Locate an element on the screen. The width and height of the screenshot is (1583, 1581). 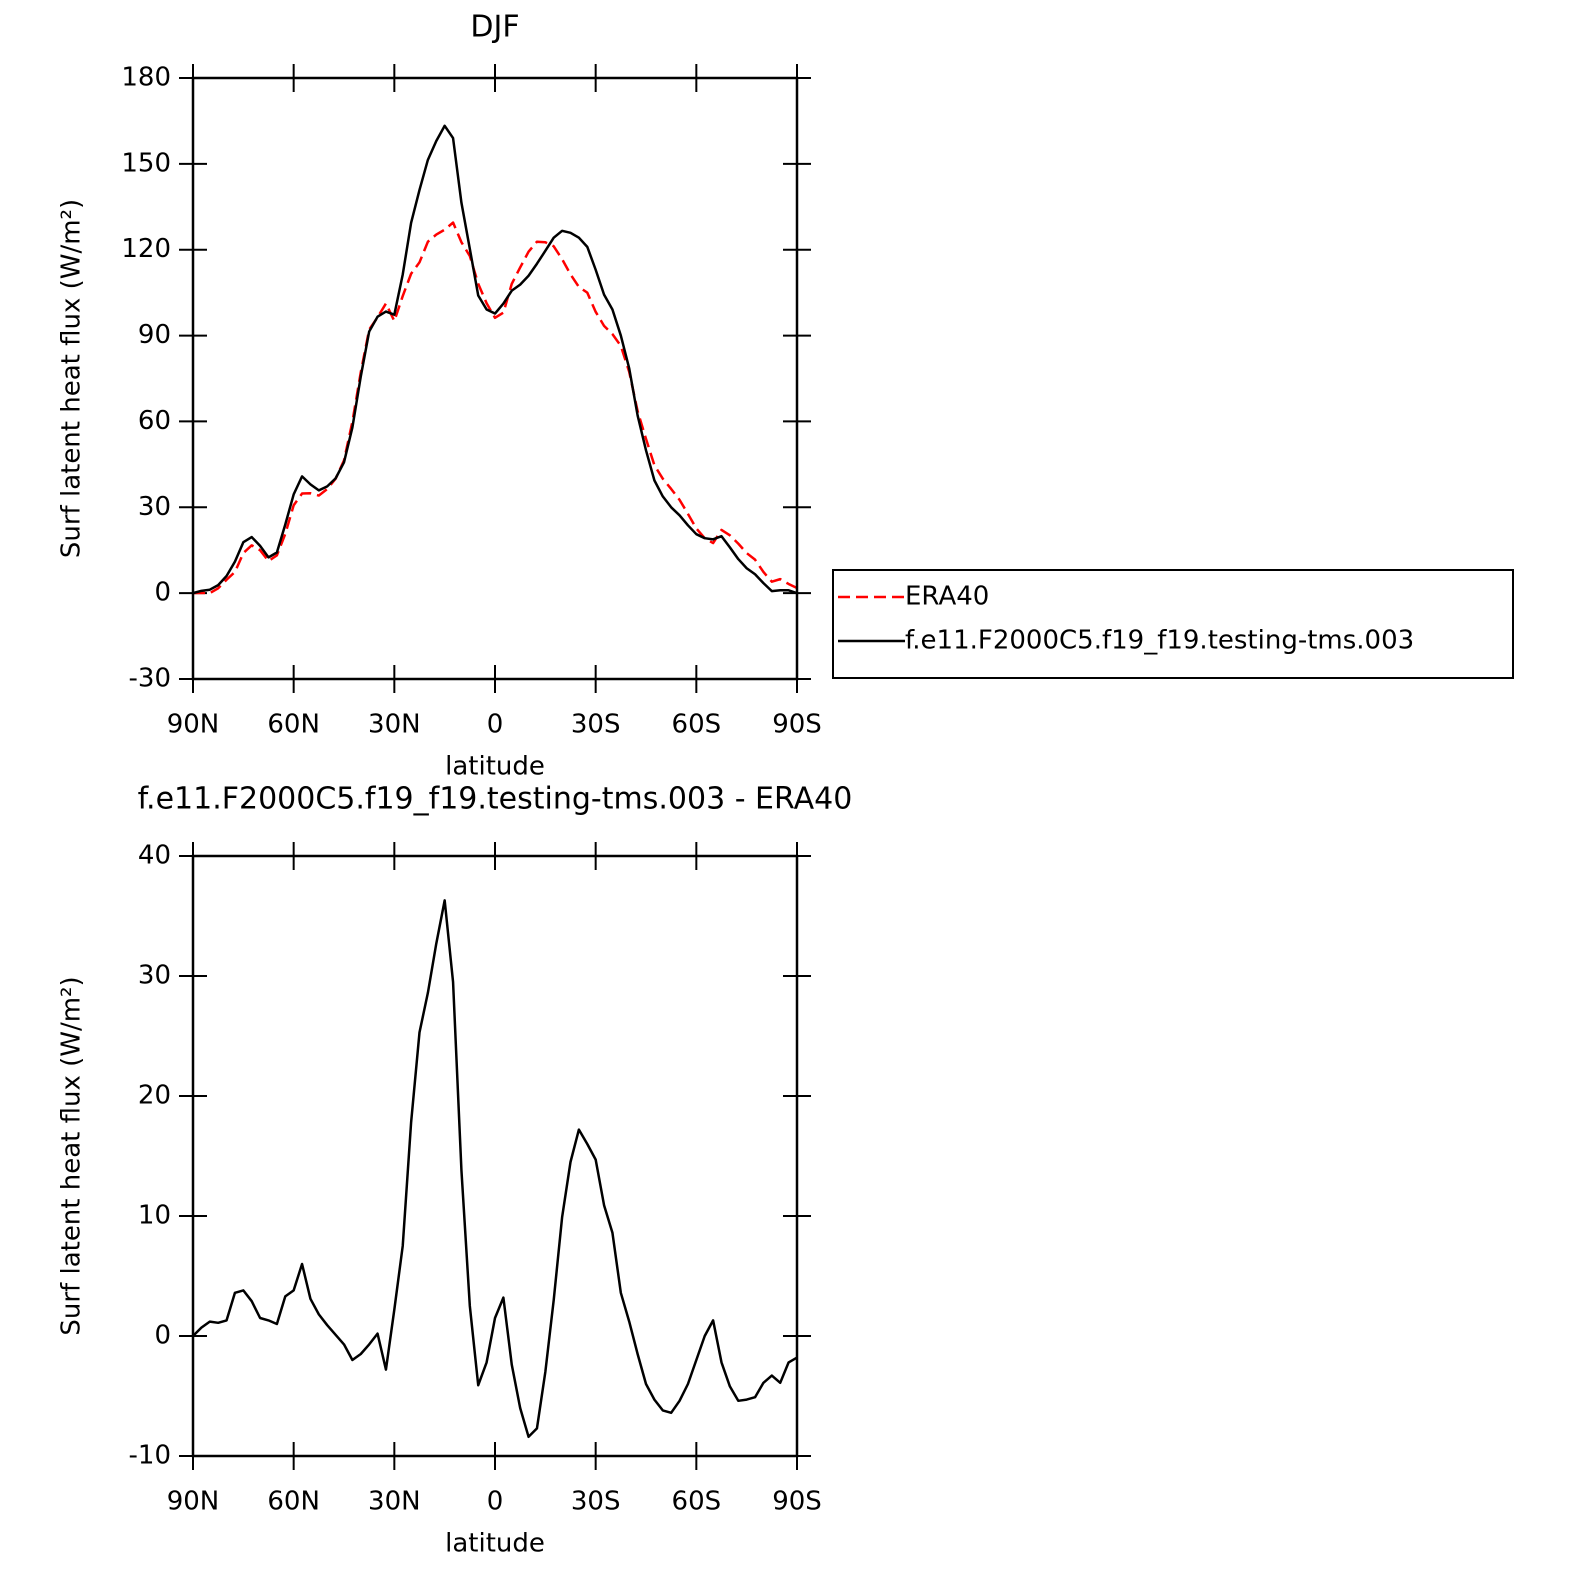
y-tick-label: 90 is located at coordinates (154, 335).